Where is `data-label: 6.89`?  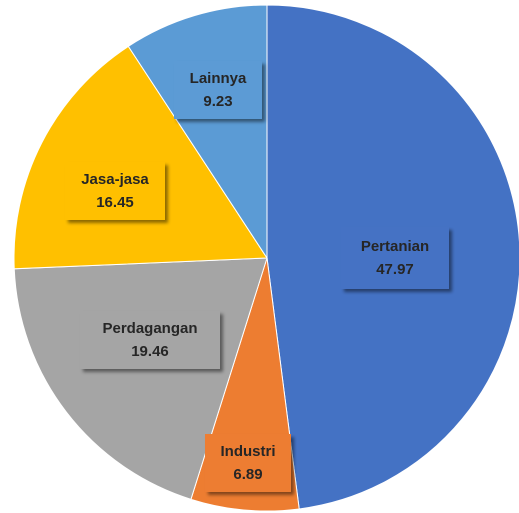
data-label: 6.89 is located at coordinates (247, 474).